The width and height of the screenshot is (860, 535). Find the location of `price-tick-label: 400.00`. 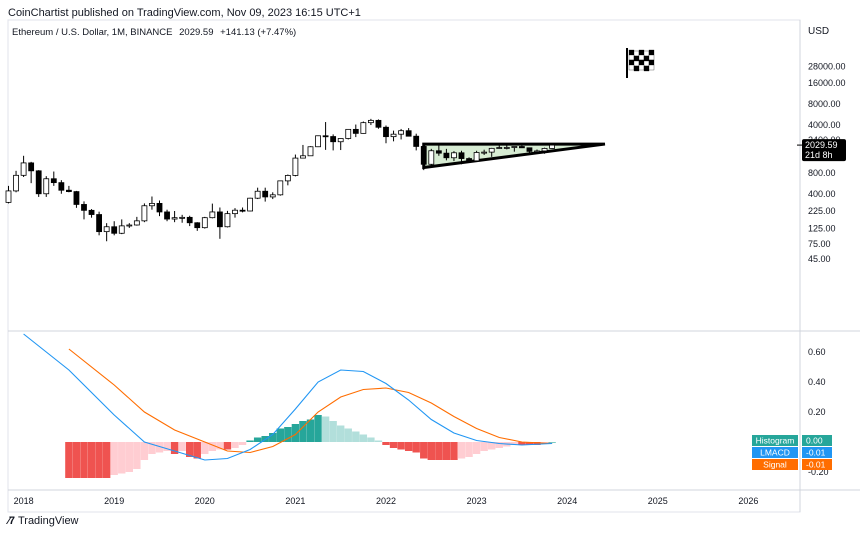

price-tick-label: 400.00 is located at coordinates (822, 194).